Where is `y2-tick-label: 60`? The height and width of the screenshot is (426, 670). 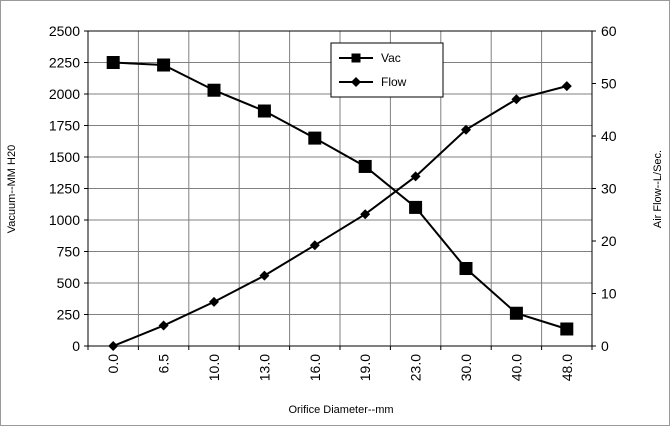 y2-tick-label: 60 is located at coordinates (609, 31).